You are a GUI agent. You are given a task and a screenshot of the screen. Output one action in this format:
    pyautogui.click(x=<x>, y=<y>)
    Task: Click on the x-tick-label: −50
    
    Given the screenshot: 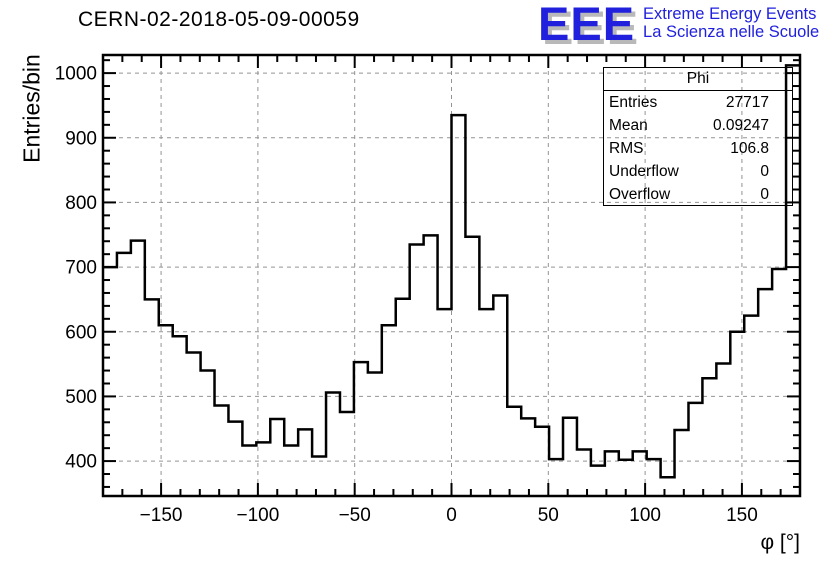 What is the action you would take?
    pyautogui.click(x=355, y=515)
    